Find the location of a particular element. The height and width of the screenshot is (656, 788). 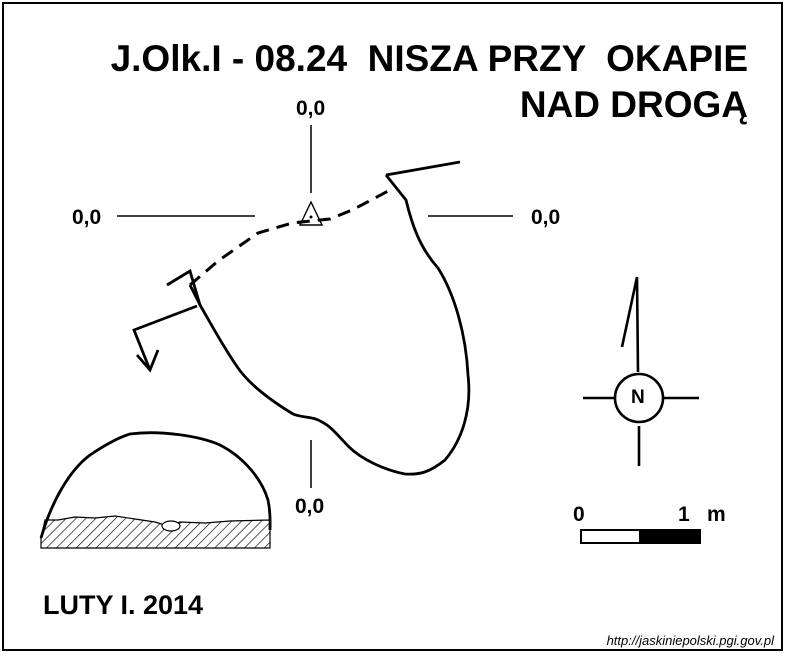

north-label: N is located at coordinates (638, 397).